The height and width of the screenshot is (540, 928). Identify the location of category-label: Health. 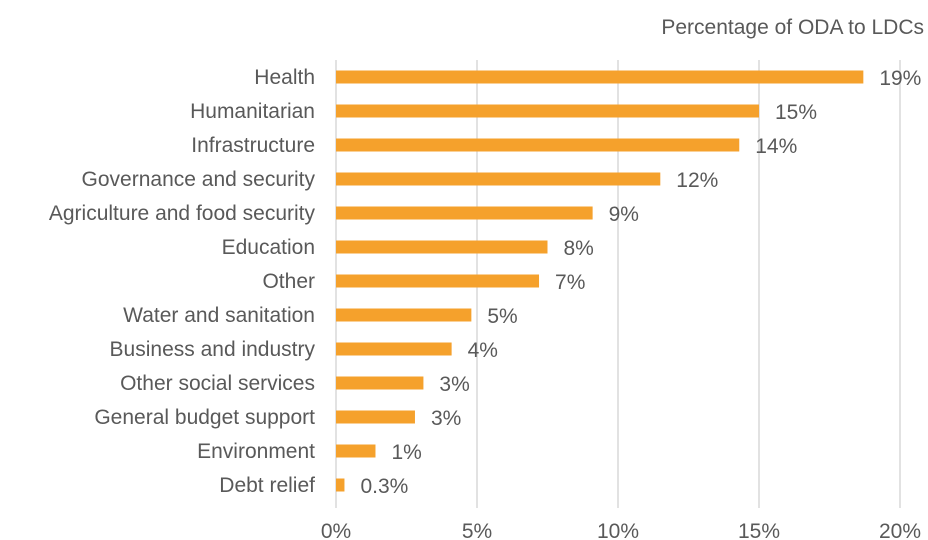
(284, 77).